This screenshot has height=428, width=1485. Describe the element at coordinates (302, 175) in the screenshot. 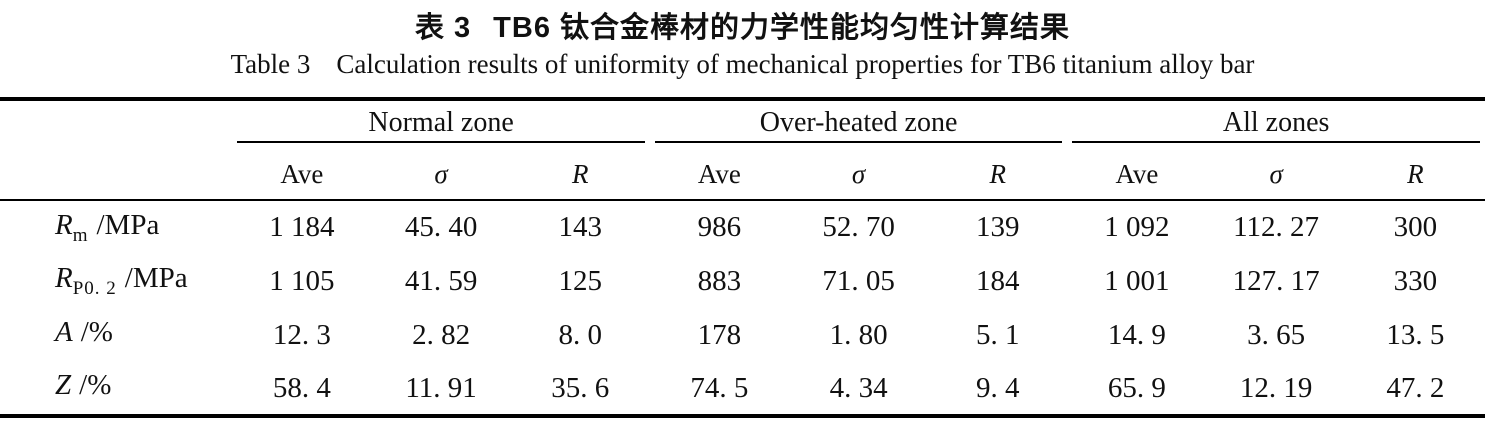

I see `subheader-normal-ave: Ave` at that location.